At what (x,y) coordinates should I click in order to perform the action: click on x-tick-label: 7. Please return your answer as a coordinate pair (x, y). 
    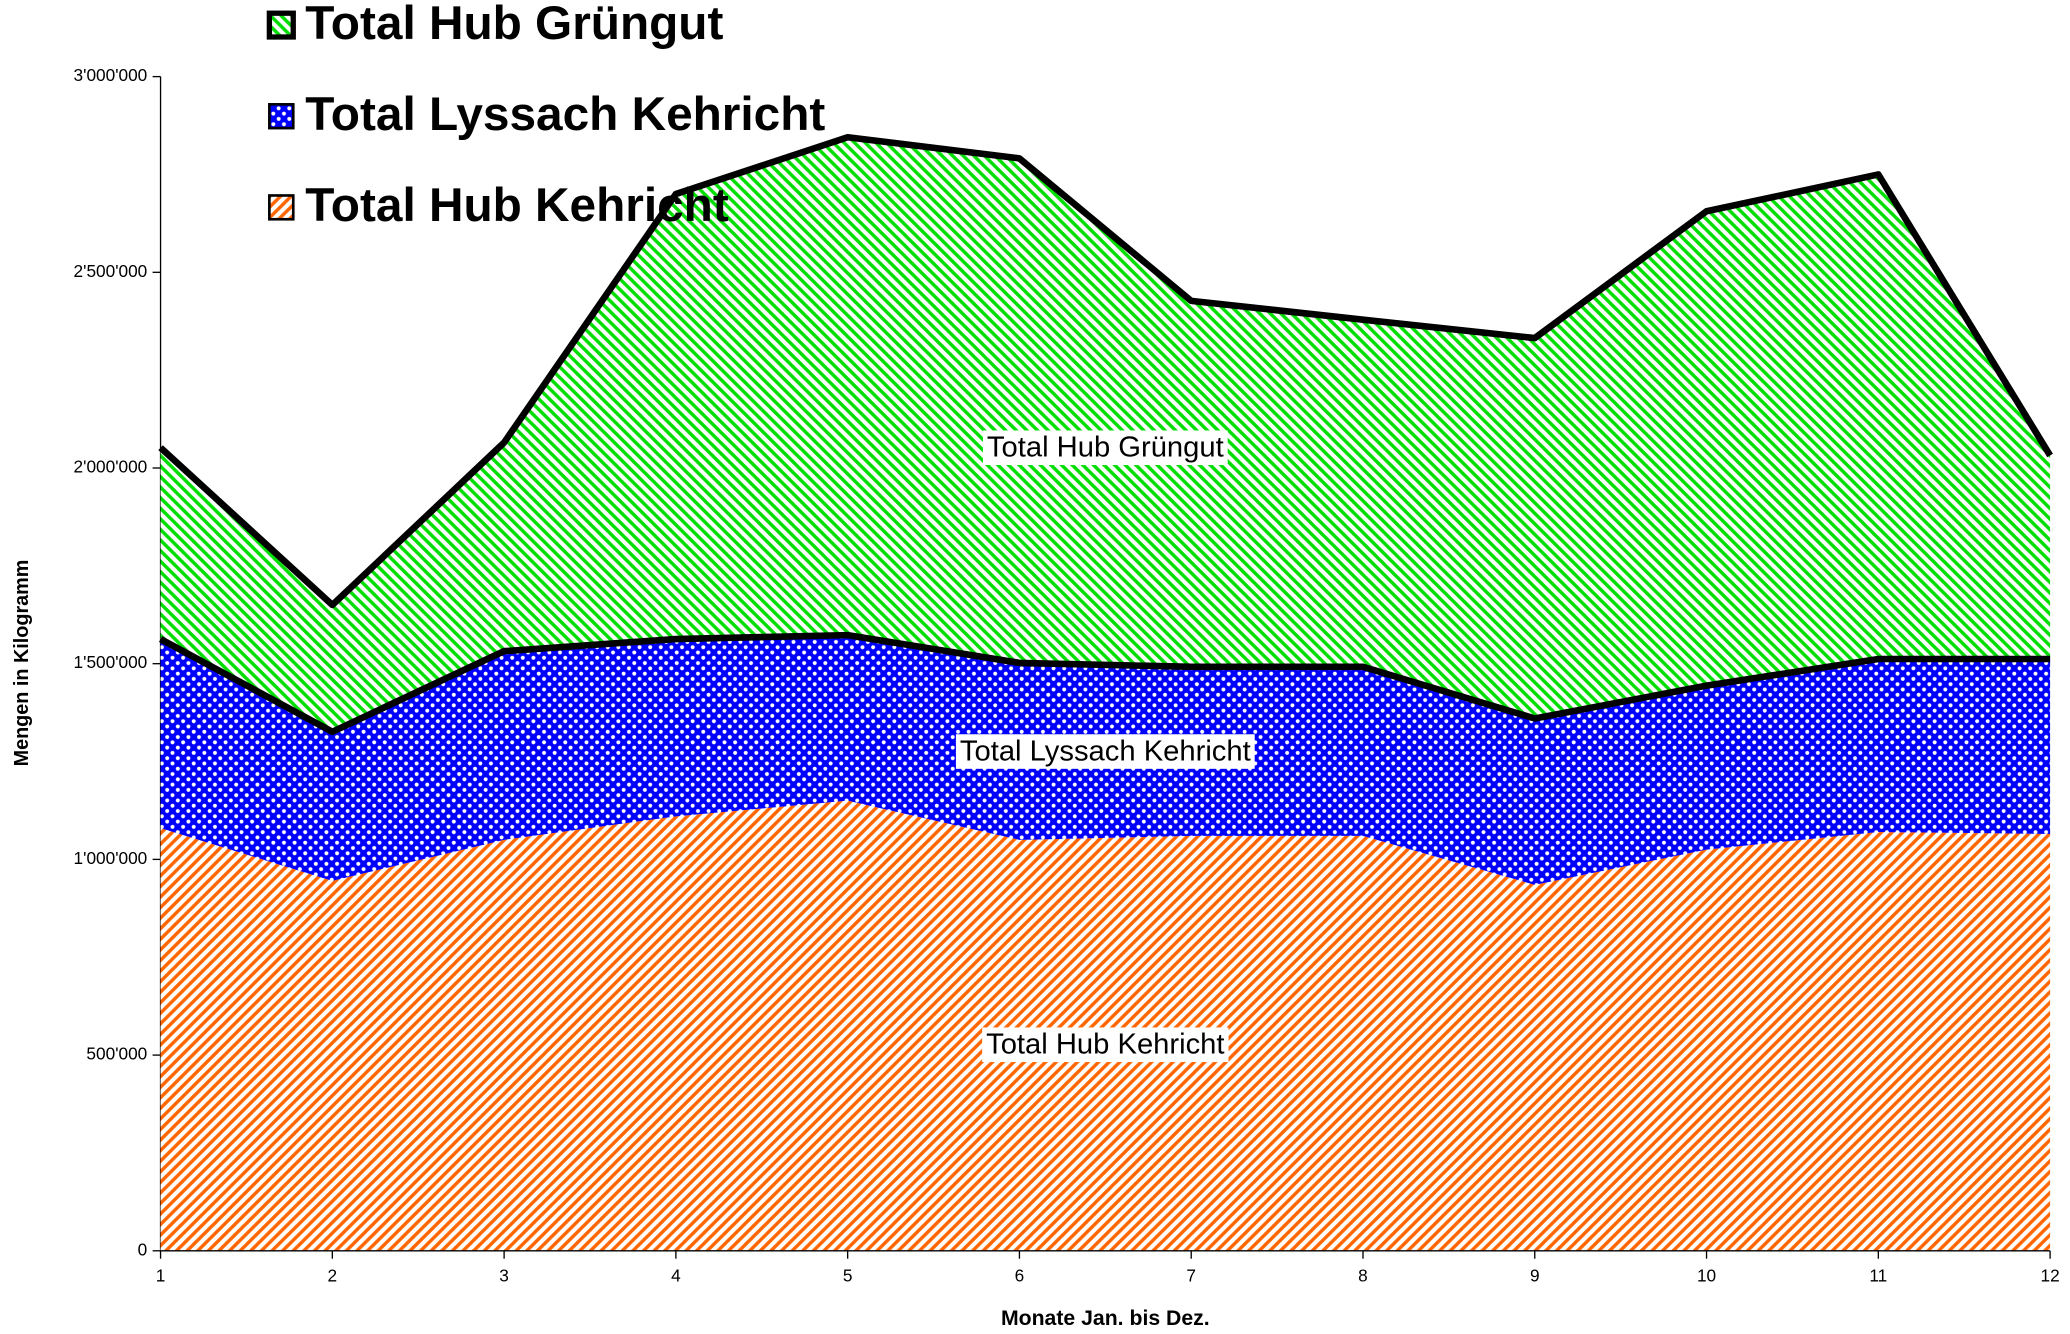
    Looking at the image, I should click on (1191, 1276).